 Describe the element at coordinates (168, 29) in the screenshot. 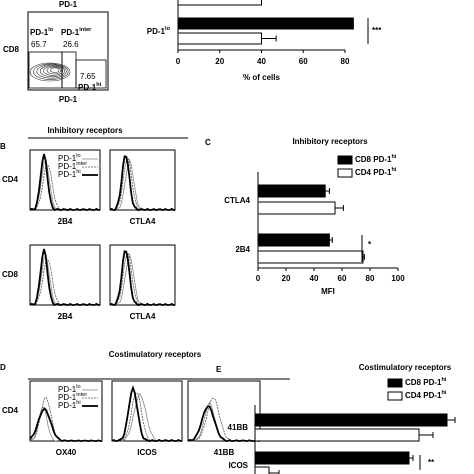

I see `category-label-sup: lo` at that location.